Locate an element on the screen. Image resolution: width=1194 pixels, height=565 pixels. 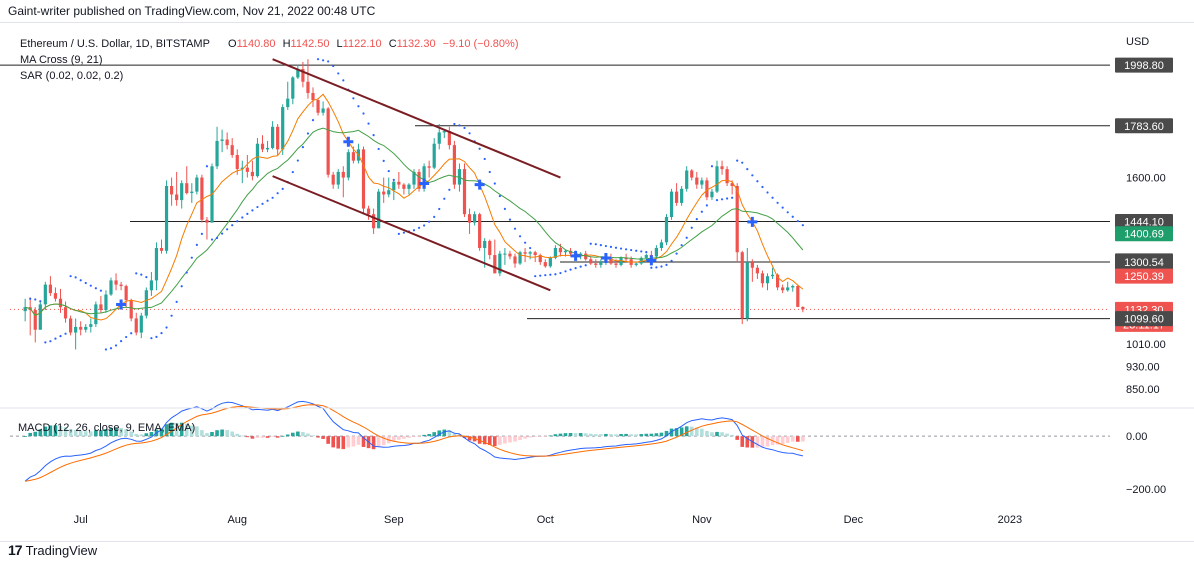
price-tag: 1444.10 is located at coordinates (1144, 221).